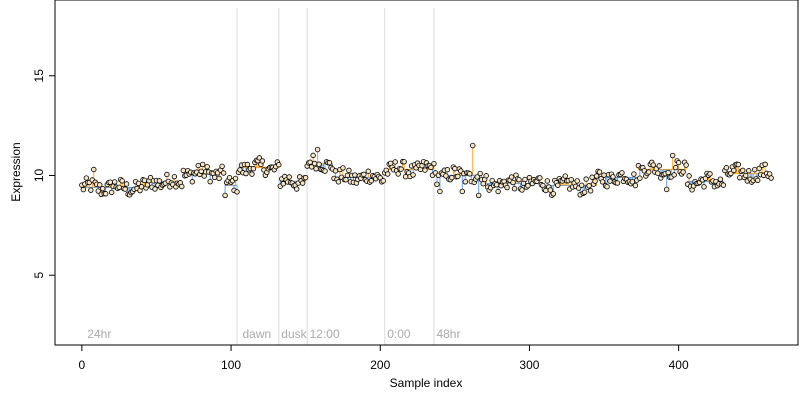 This screenshot has height=400, width=800. Describe the element at coordinates (294, 334) in the screenshot. I see `phase-label: dusk` at that location.